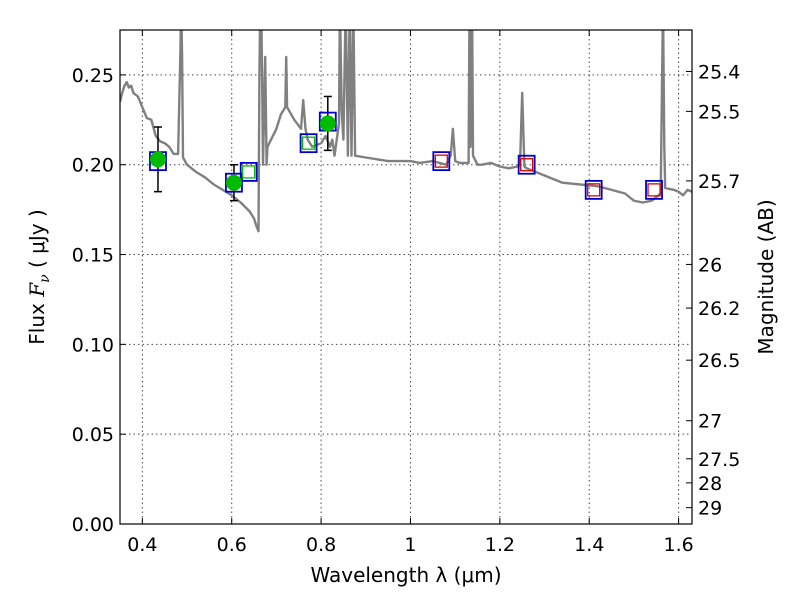 The image size is (800, 600). What do you see at coordinates (321, 545) in the screenshot?
I see `x-tick-label: 0.8` at bounding box center [321, 545].